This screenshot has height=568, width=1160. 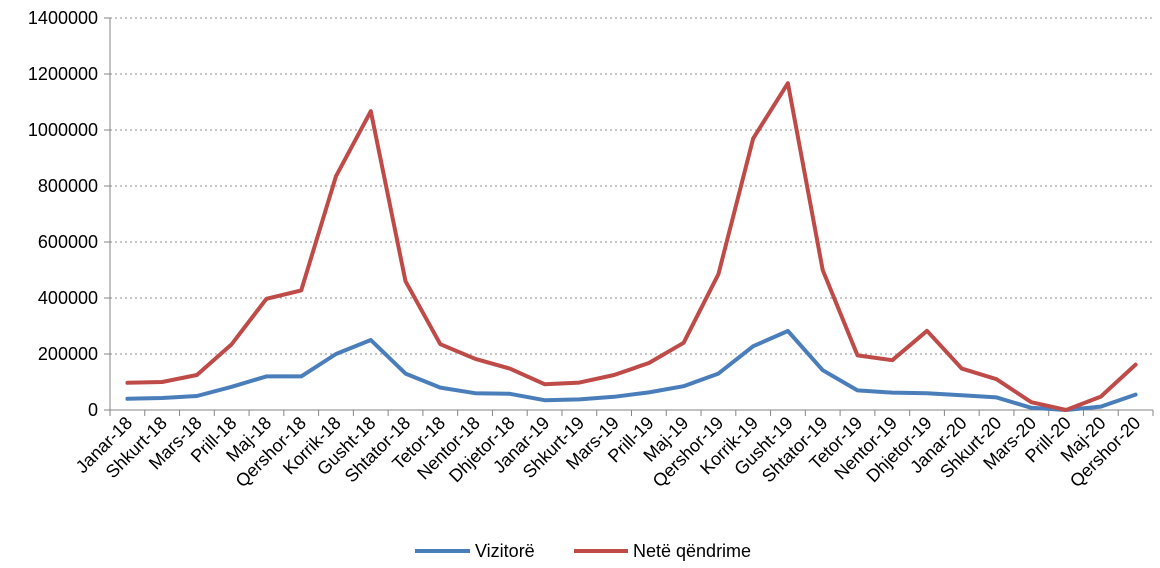 What do you see at coordinates (63, 74) in the screenshot?
I see `y-tick-label: 1200000` at bounding box center [63, 74].